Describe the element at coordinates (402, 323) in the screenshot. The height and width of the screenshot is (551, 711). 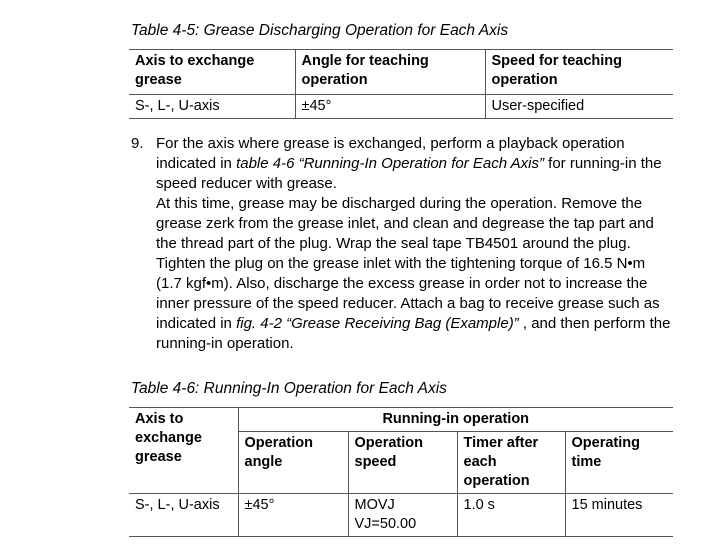
I see `figure-reference-title: “Grease Receiving Bag (Example)”` at that location.